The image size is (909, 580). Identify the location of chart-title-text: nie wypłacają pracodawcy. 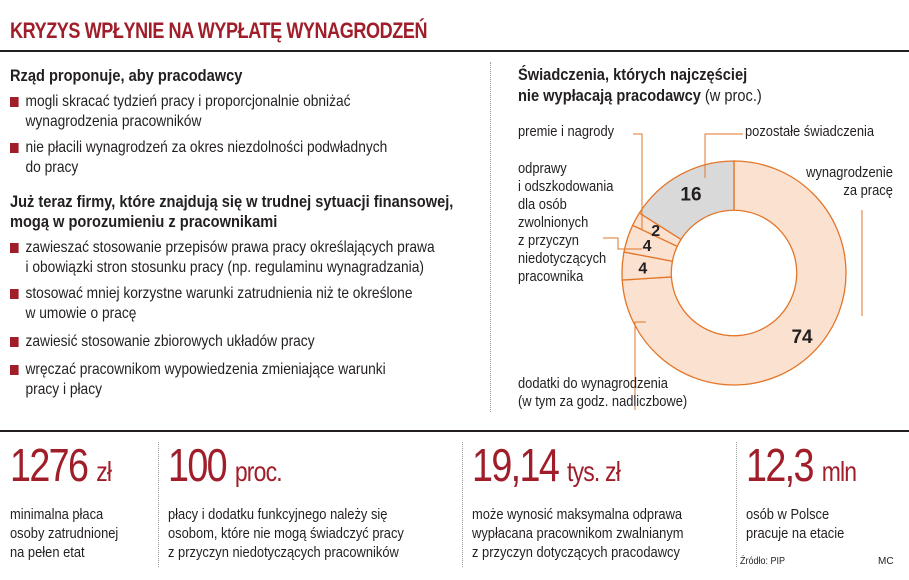
(609, 95).